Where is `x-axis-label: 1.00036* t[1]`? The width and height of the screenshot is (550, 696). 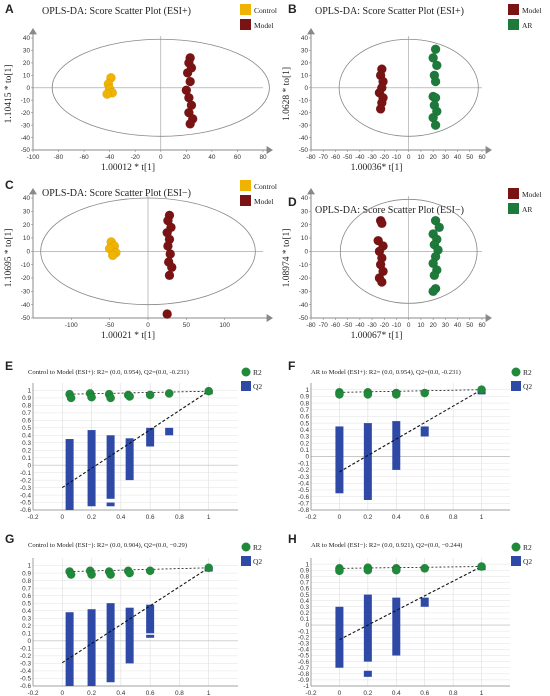
x-axis-label: 1.00036* t[1] is located at coordinates (377, 168).